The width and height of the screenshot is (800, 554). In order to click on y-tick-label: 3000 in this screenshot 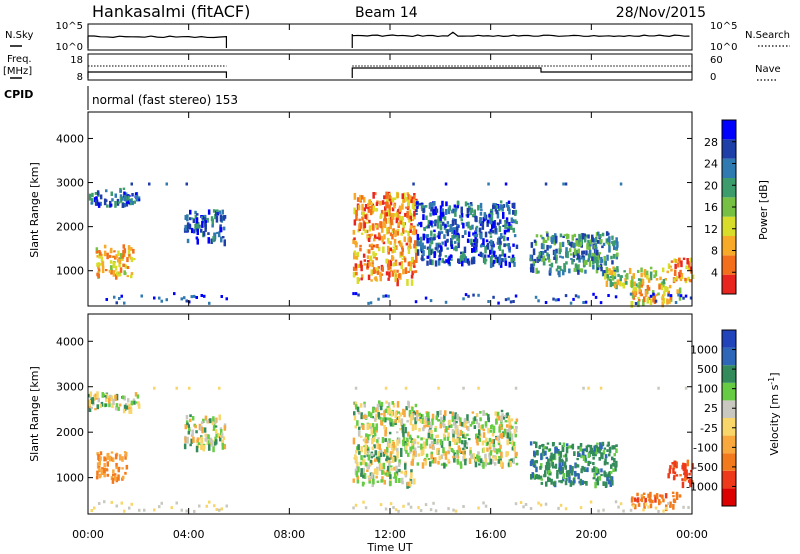, I will do `click(70, 387)`.